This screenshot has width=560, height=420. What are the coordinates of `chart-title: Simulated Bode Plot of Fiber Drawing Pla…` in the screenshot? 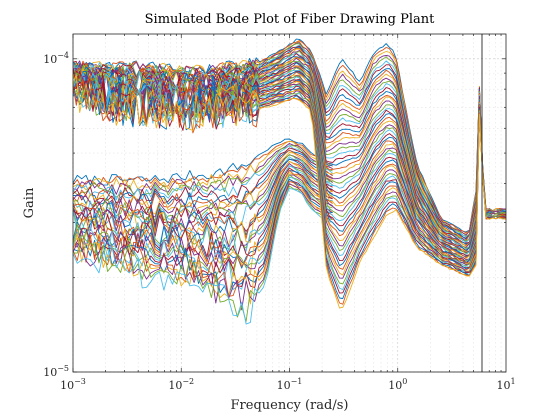 It's located at (290, 19).